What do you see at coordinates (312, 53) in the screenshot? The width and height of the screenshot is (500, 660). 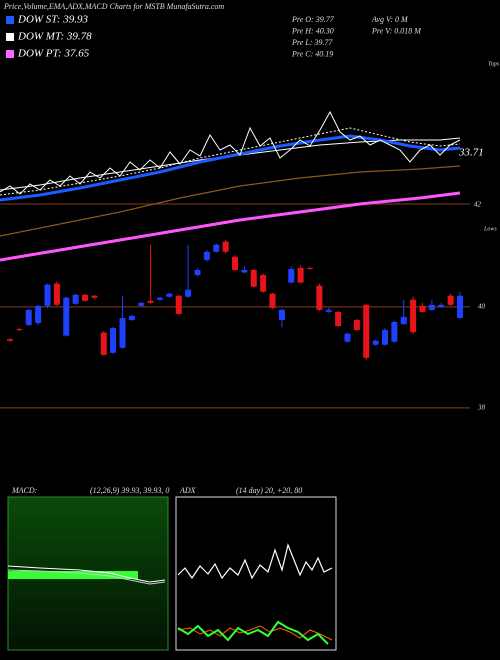 I see `stat: Pre C: 40.19` at bounding box center [312, 53].